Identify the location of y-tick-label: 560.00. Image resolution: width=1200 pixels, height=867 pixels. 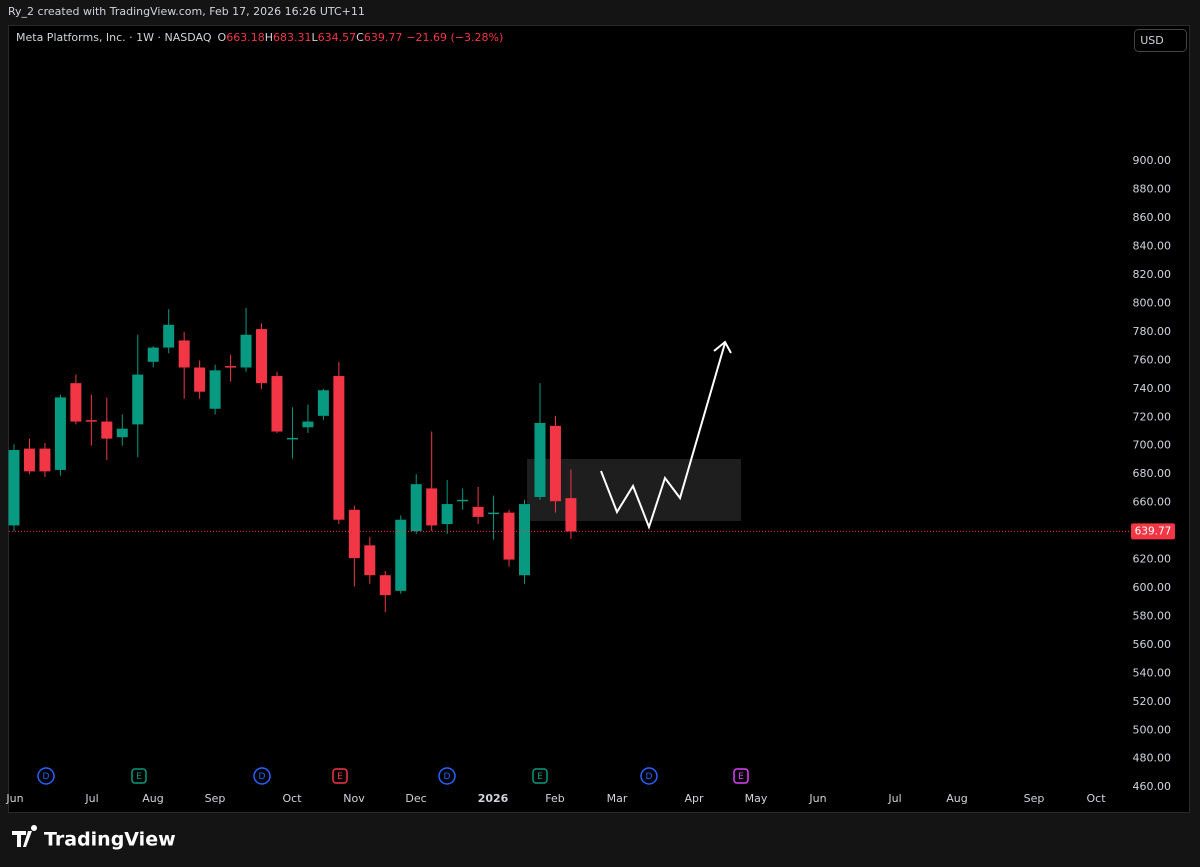
(1152, 644).